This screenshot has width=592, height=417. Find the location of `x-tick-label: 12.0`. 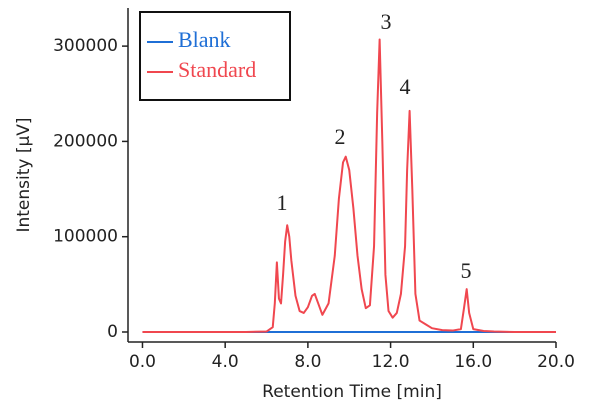

x-tick-label: 12.0 is located at coordinates (391, 362).